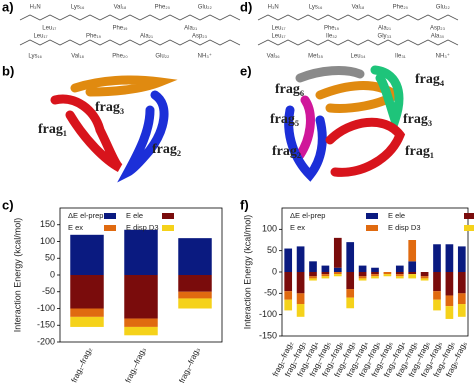  Describe the element at coordinates (205, 56) in the screenshot. I see `residue-label: NH₃⁺` at that location.